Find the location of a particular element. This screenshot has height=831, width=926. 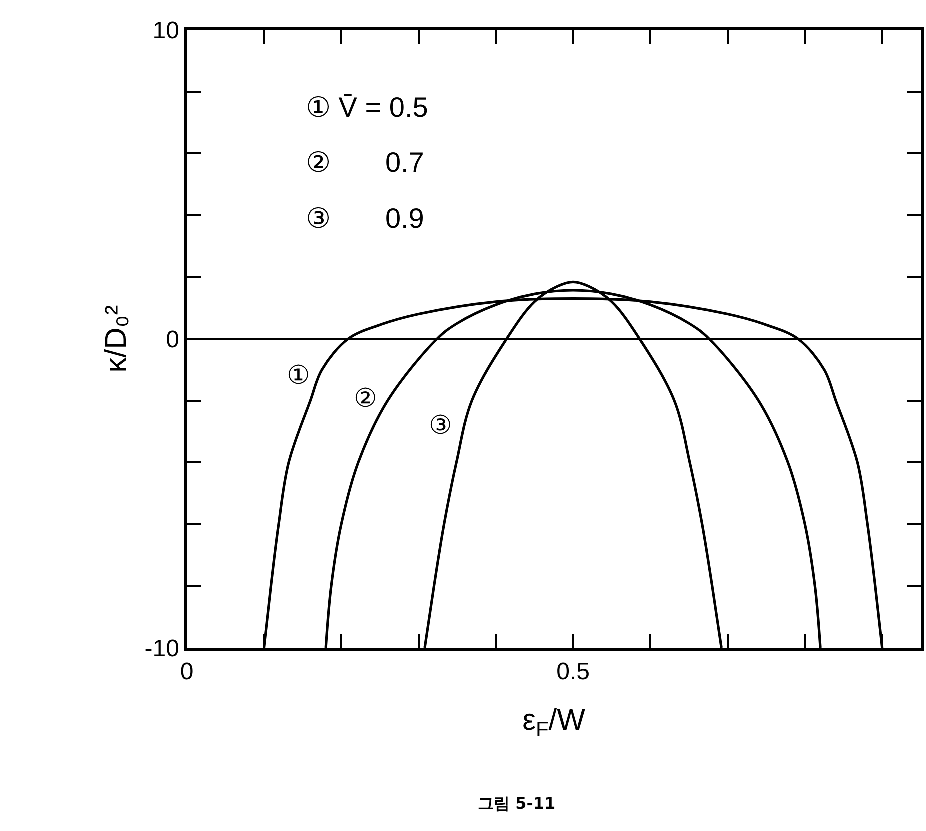

x-tick-label: 0.5 is located at coordinates (573, 672).